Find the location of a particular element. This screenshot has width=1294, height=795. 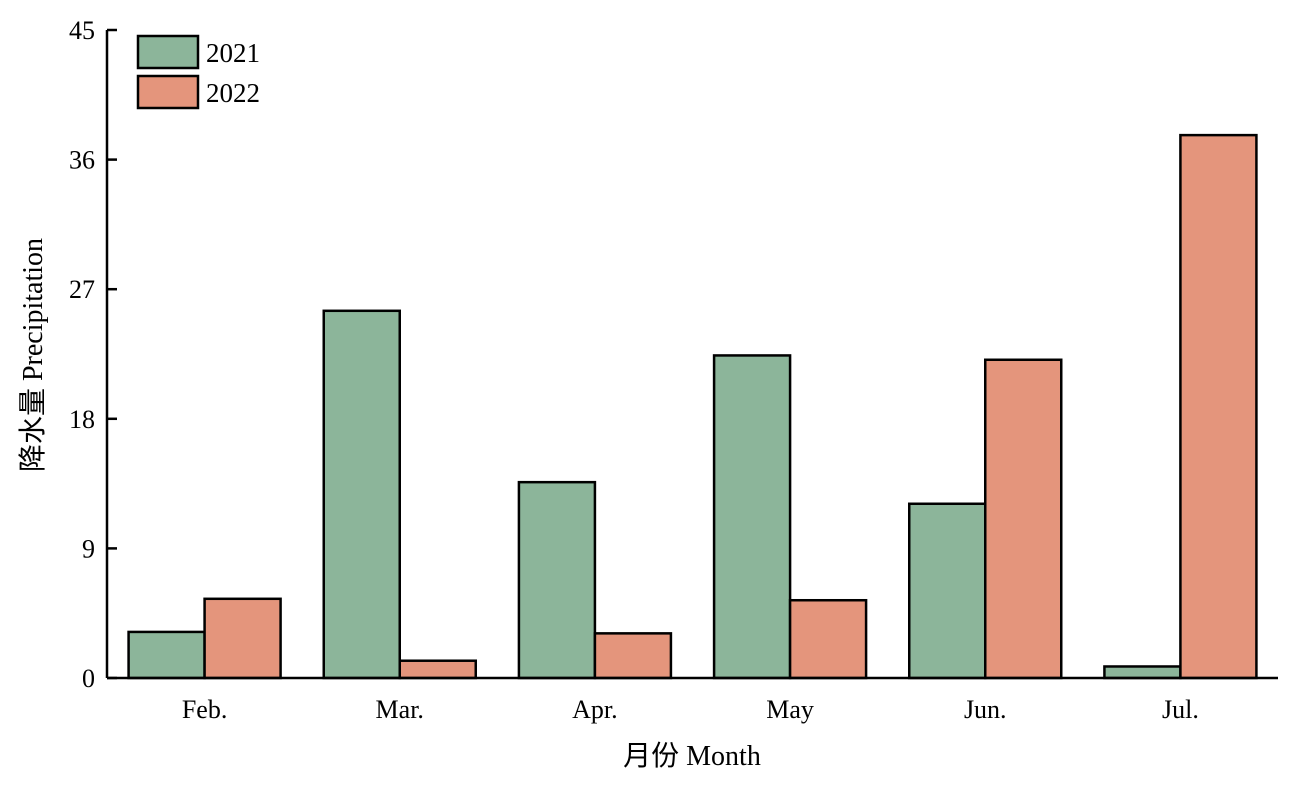

y-tick-label: 27 is located at coordinates (82, 289).